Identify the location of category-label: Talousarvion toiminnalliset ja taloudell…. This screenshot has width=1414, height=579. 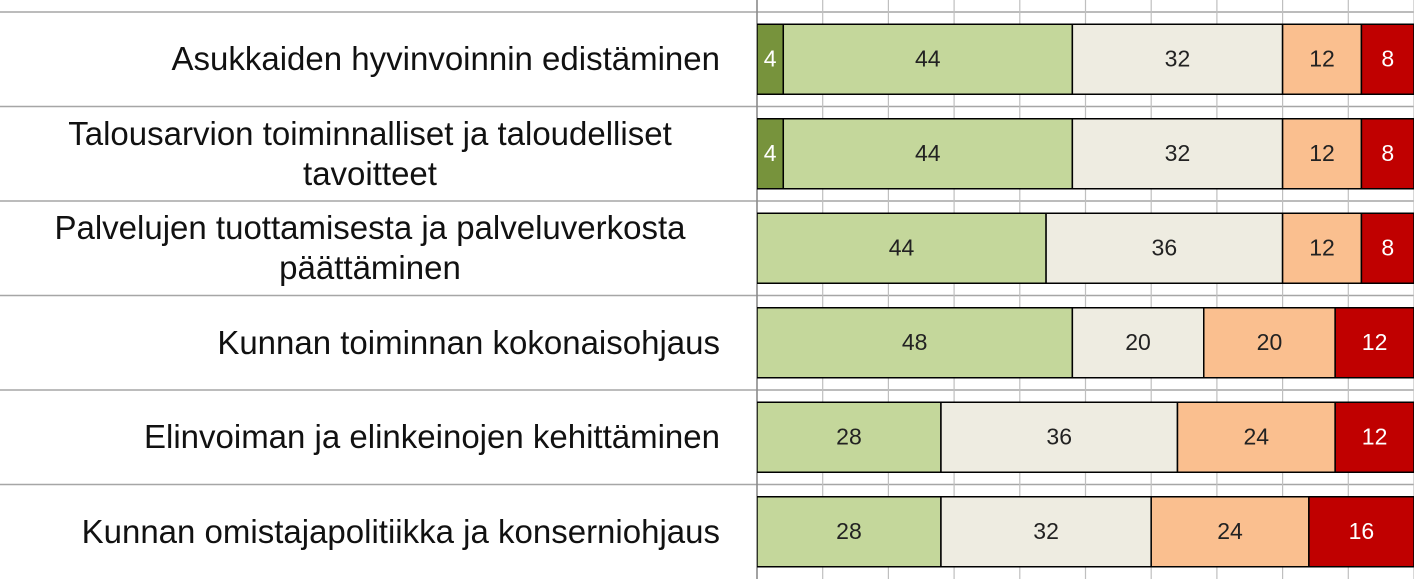
(370, 154).